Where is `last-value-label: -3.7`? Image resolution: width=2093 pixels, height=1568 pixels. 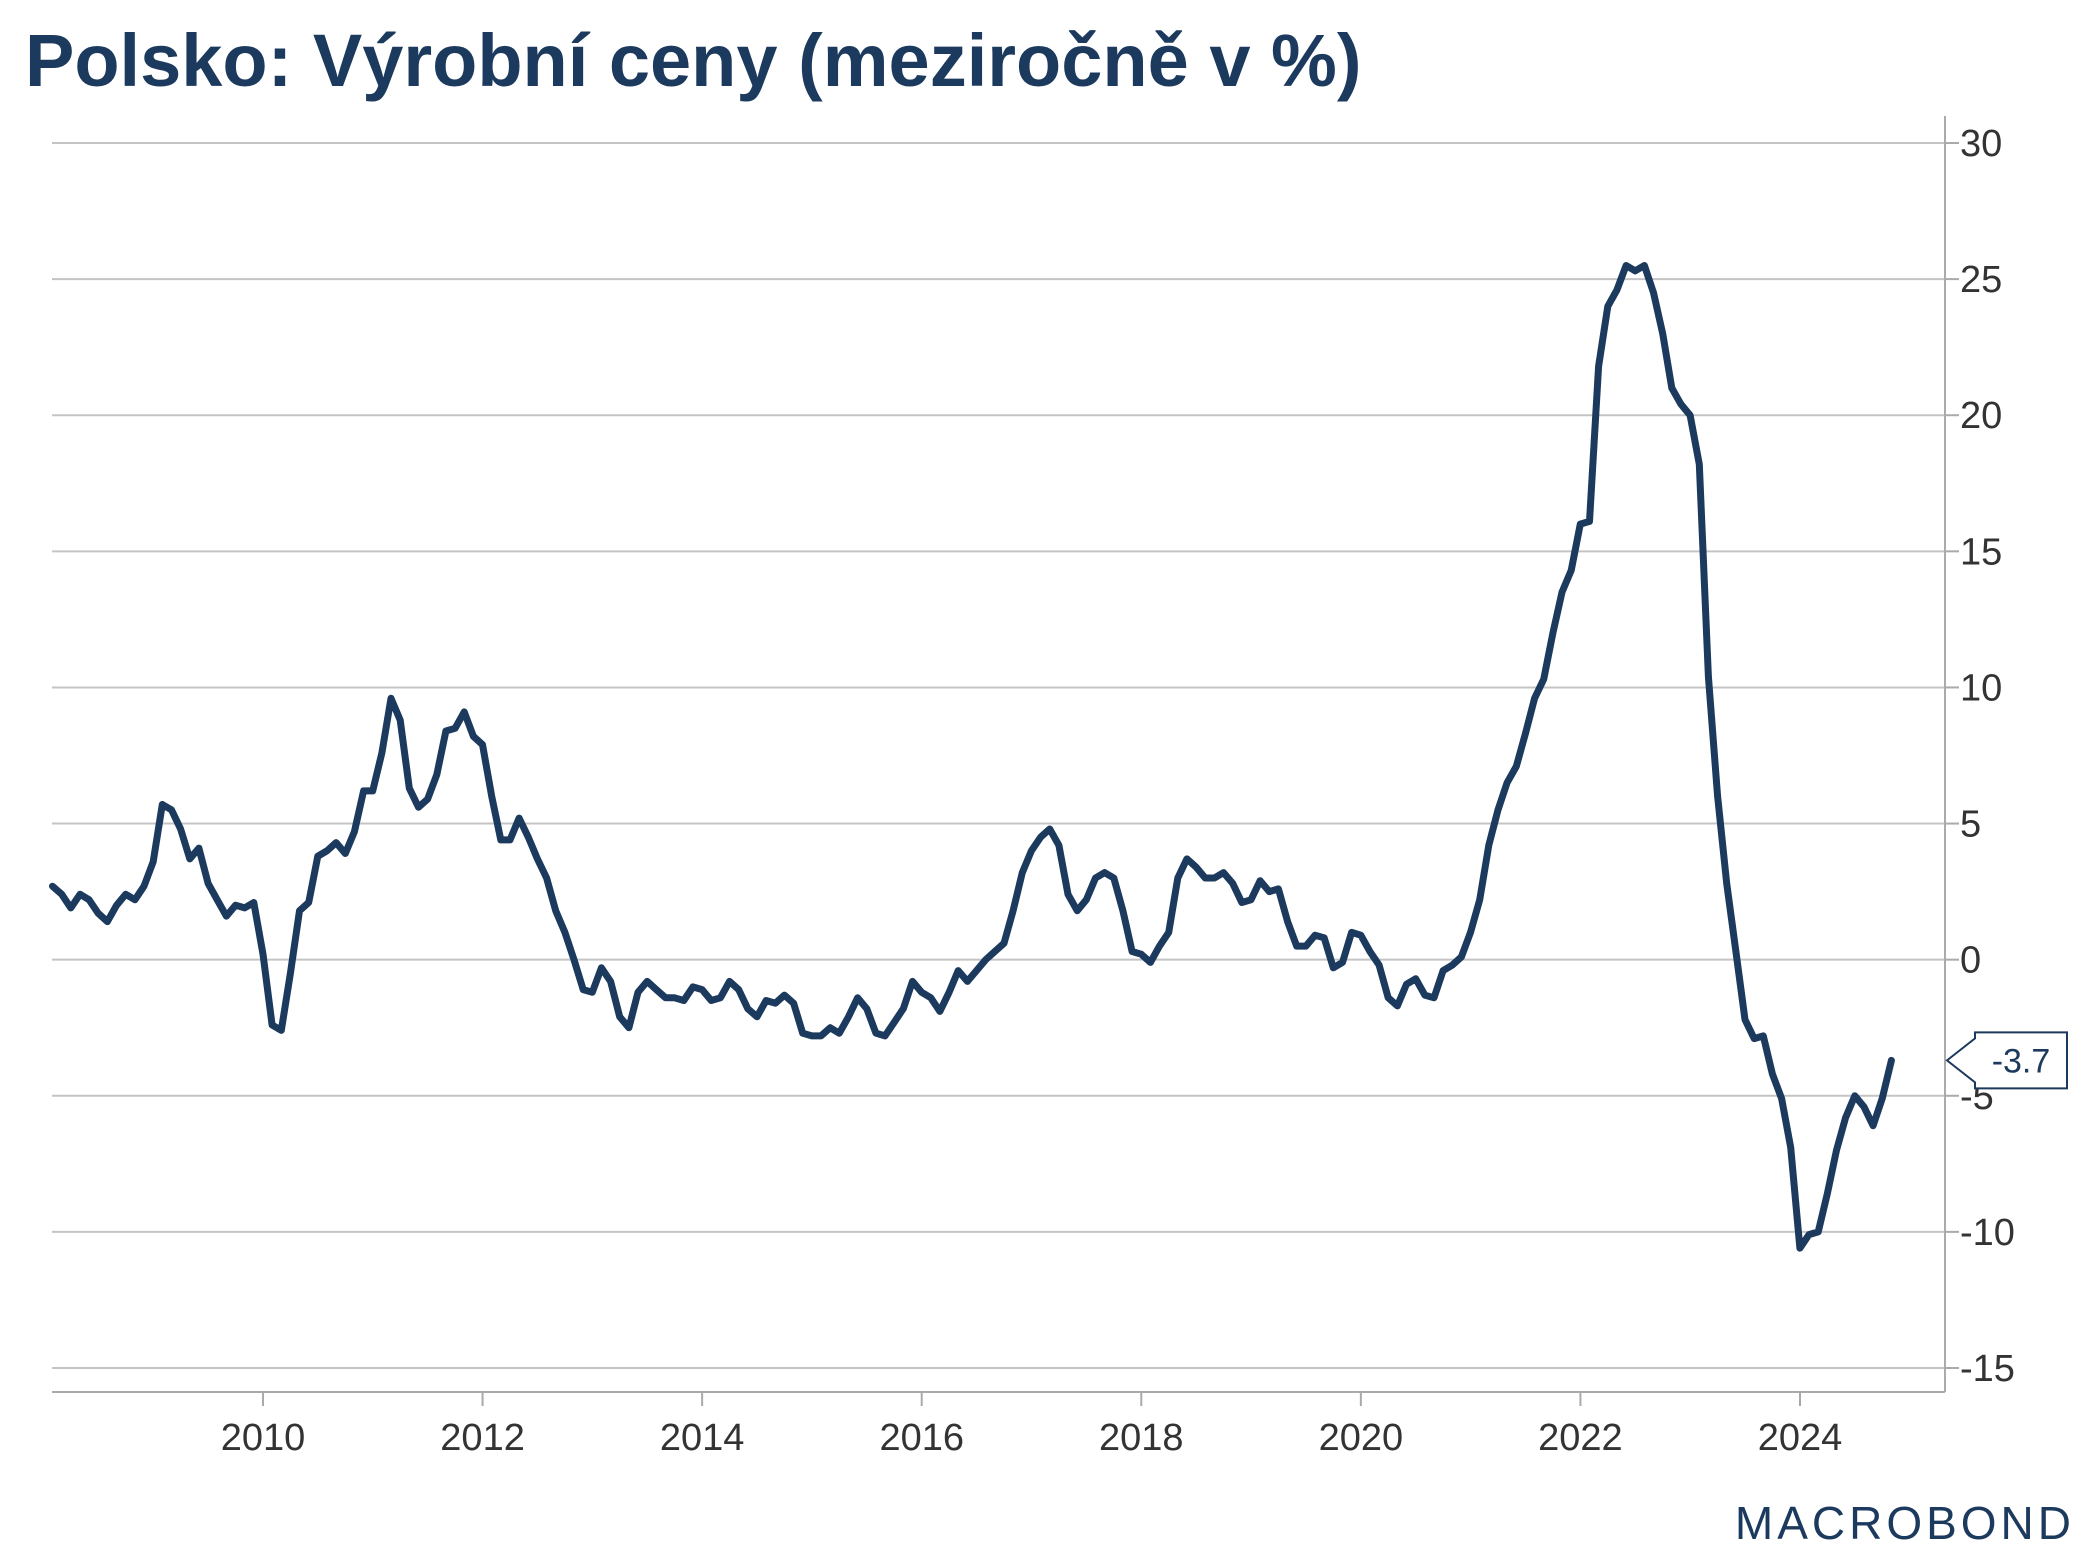
last-value-label: -3.7 is located at coordinates (2021, 1061).